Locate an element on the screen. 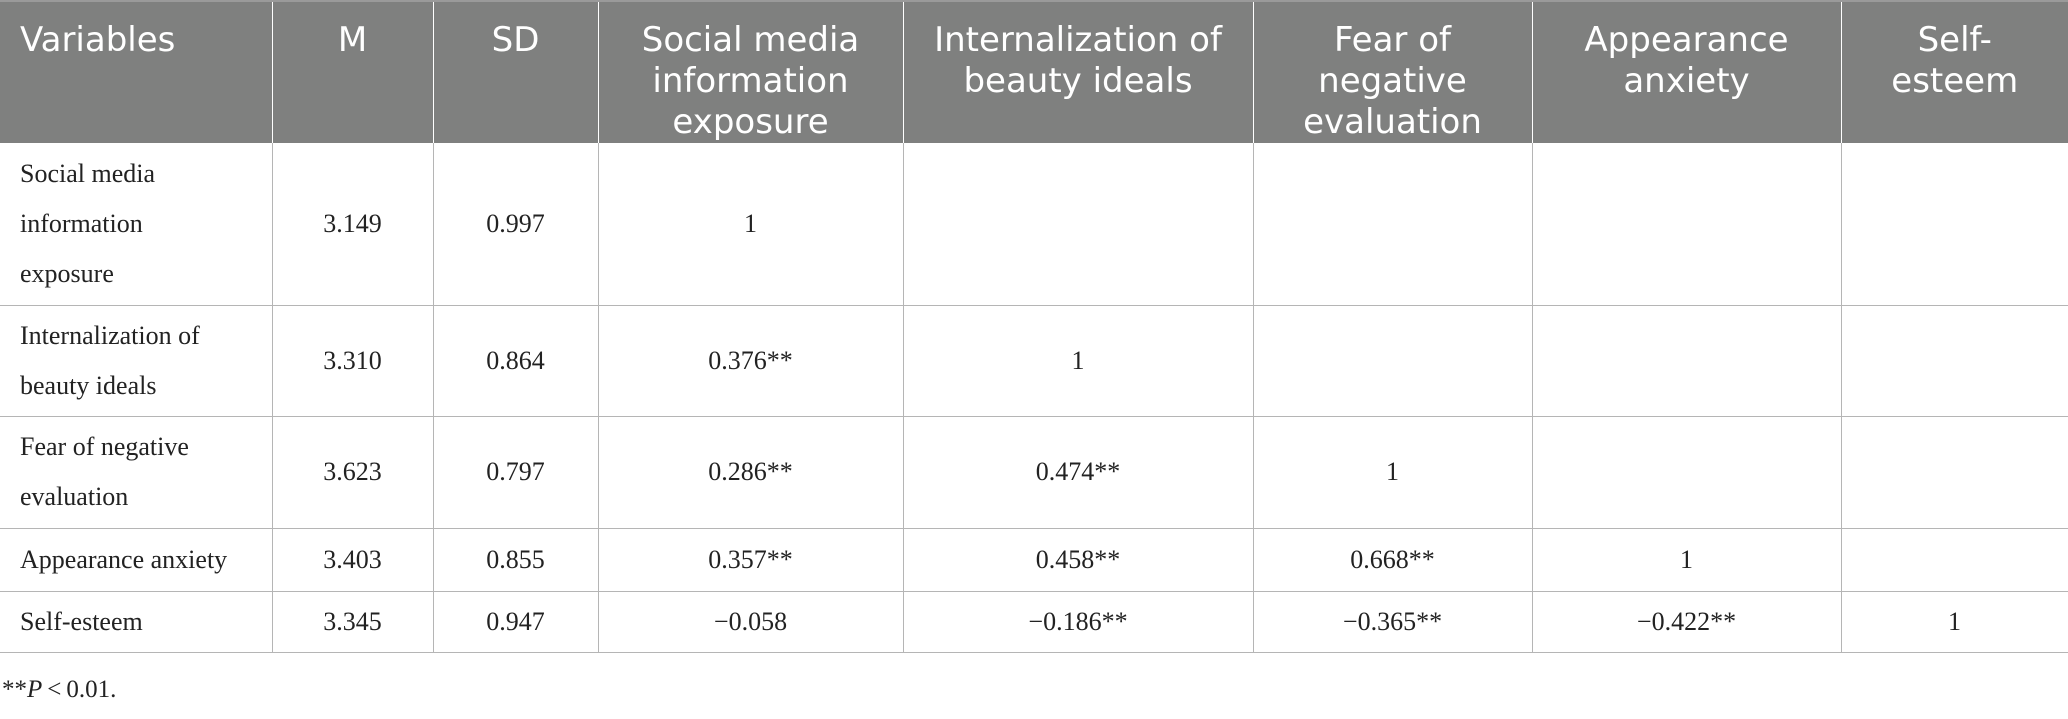 This screenshot has height=719, width=2068. header-line: Appearance is located at coordinates (1686, 40).